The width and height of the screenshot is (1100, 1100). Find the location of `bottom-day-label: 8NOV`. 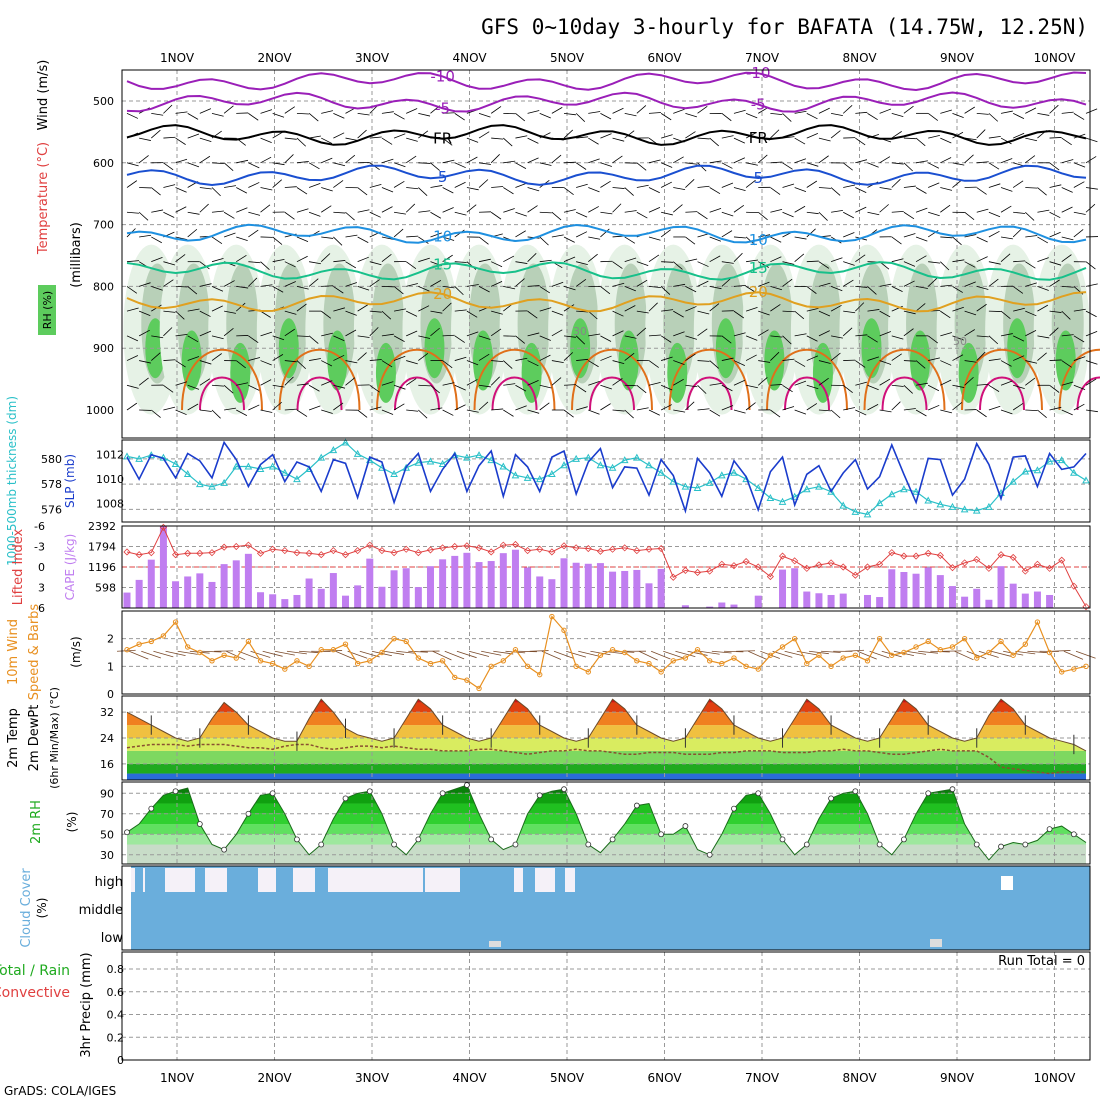

bottom-day-label: 8NOV is located at coordinates (859, 1078).